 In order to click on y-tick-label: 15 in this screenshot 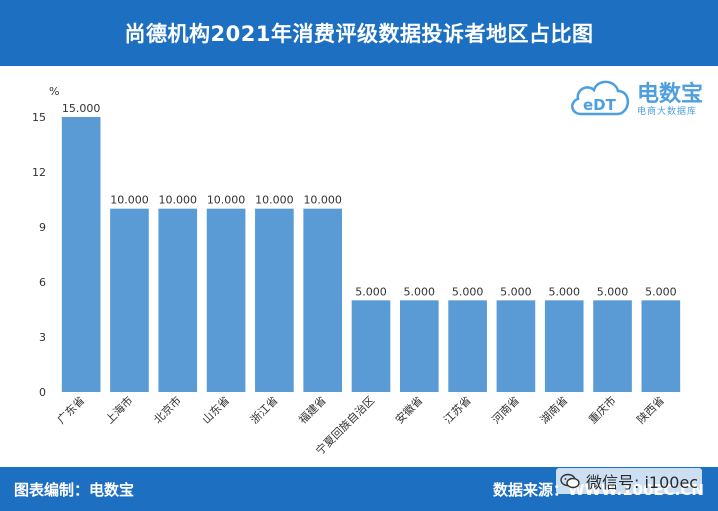, I will do `click(39, 117)`.